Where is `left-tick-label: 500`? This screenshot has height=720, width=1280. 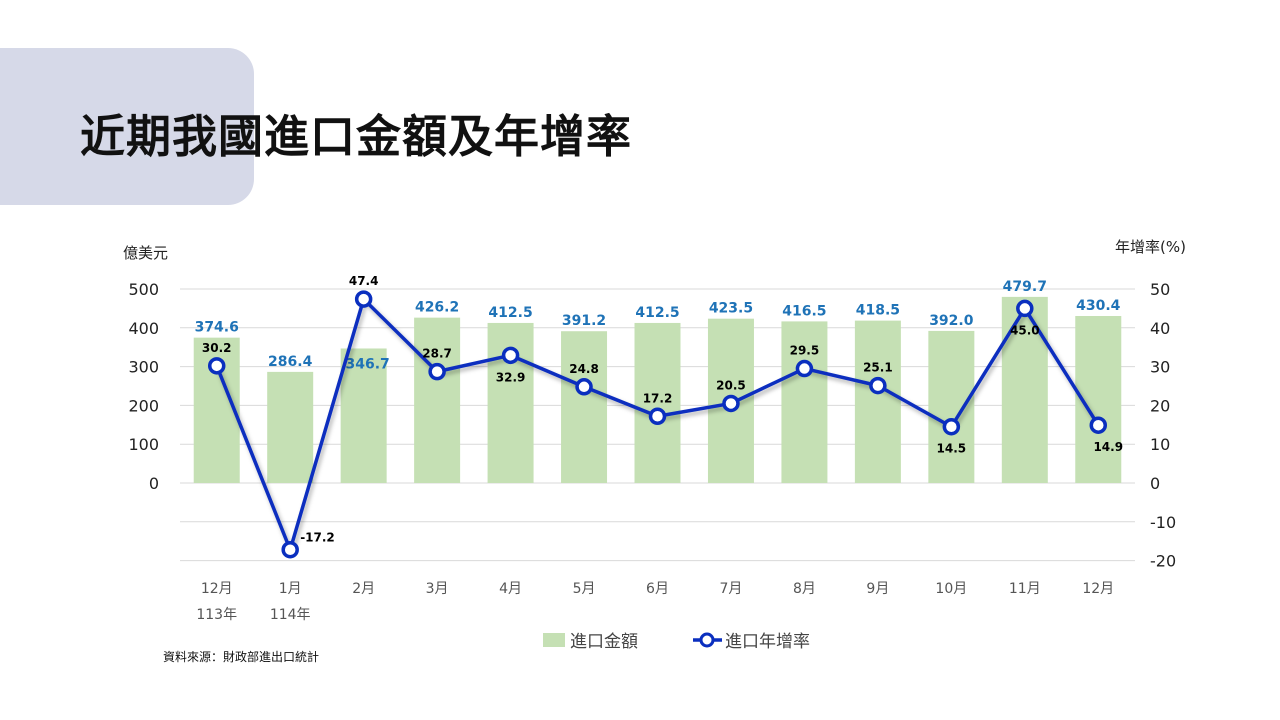
left-tick-label: 500 is located at coordinates (143, 289).